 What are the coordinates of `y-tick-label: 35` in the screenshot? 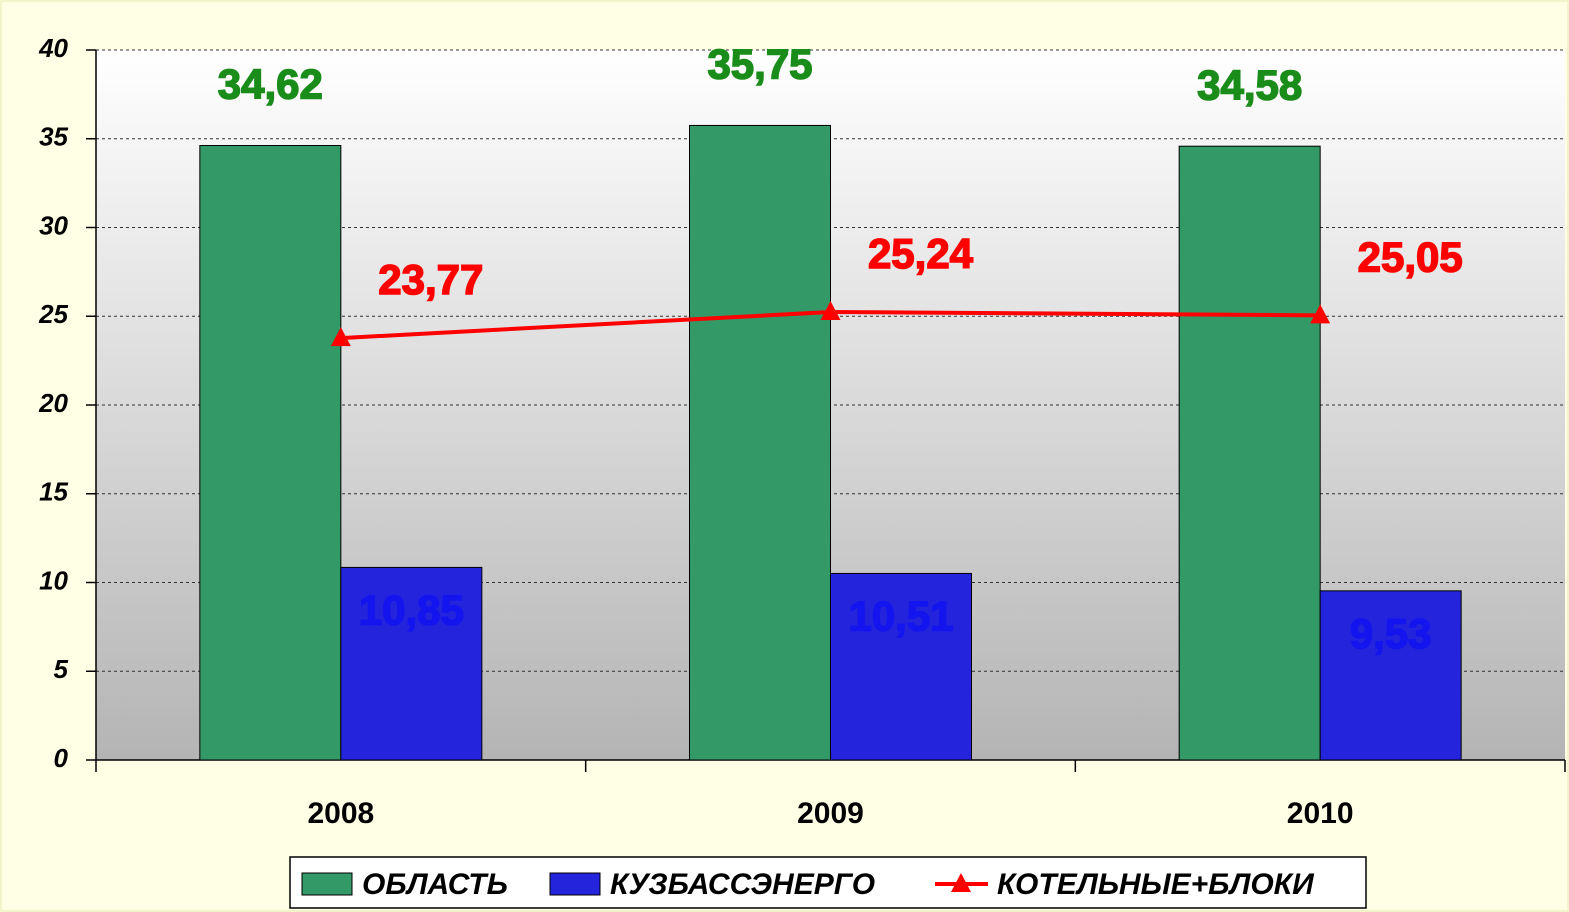 It's located at (53, 137).